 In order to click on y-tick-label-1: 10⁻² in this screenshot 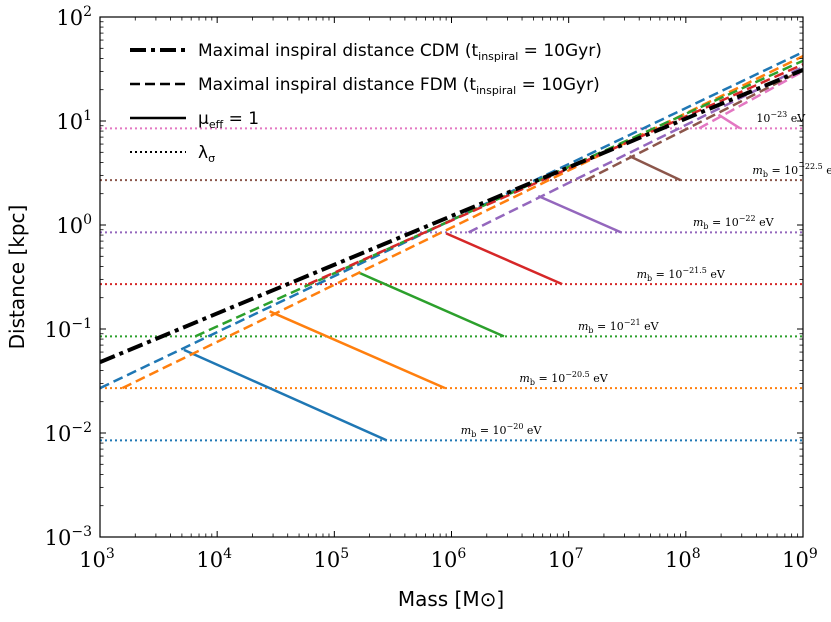, I will do `click(68, 433)`.